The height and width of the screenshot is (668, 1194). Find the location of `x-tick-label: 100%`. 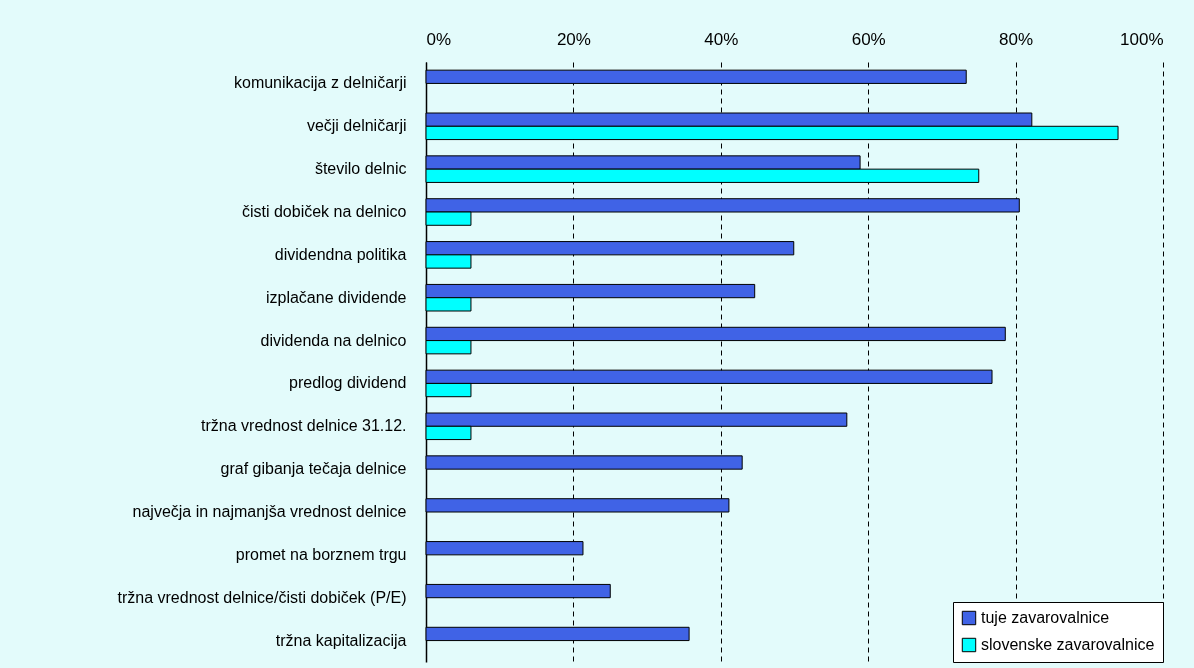

x-tick-label: 100% is located at coordinates (1142, 39).